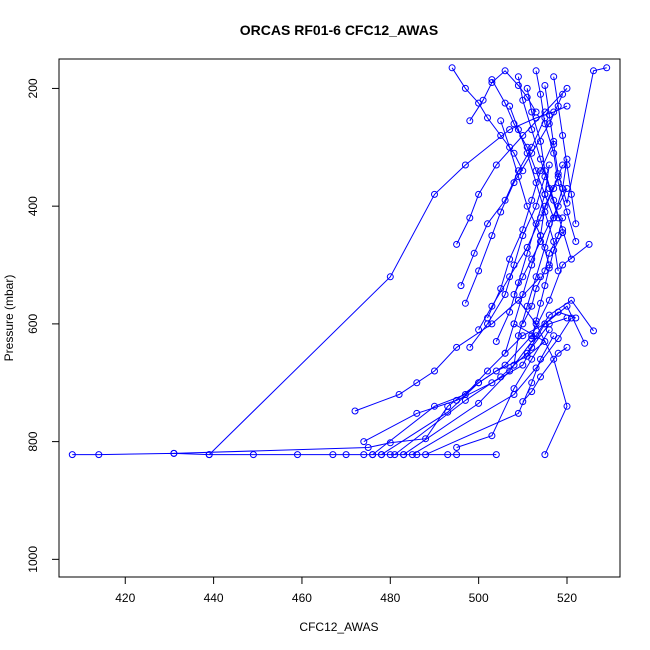 The image size is (650, 650). I want to click on x-tick-label: 420, so click(125, 598).